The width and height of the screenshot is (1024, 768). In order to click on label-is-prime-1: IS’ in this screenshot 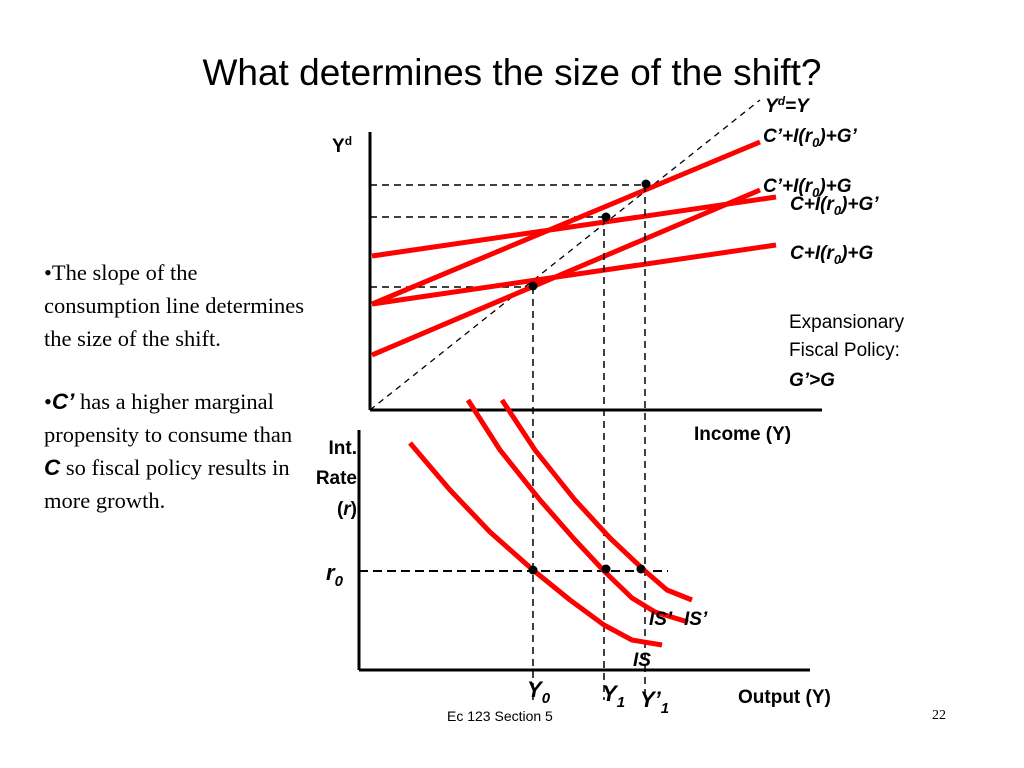, I will do `click(661, 619)`.